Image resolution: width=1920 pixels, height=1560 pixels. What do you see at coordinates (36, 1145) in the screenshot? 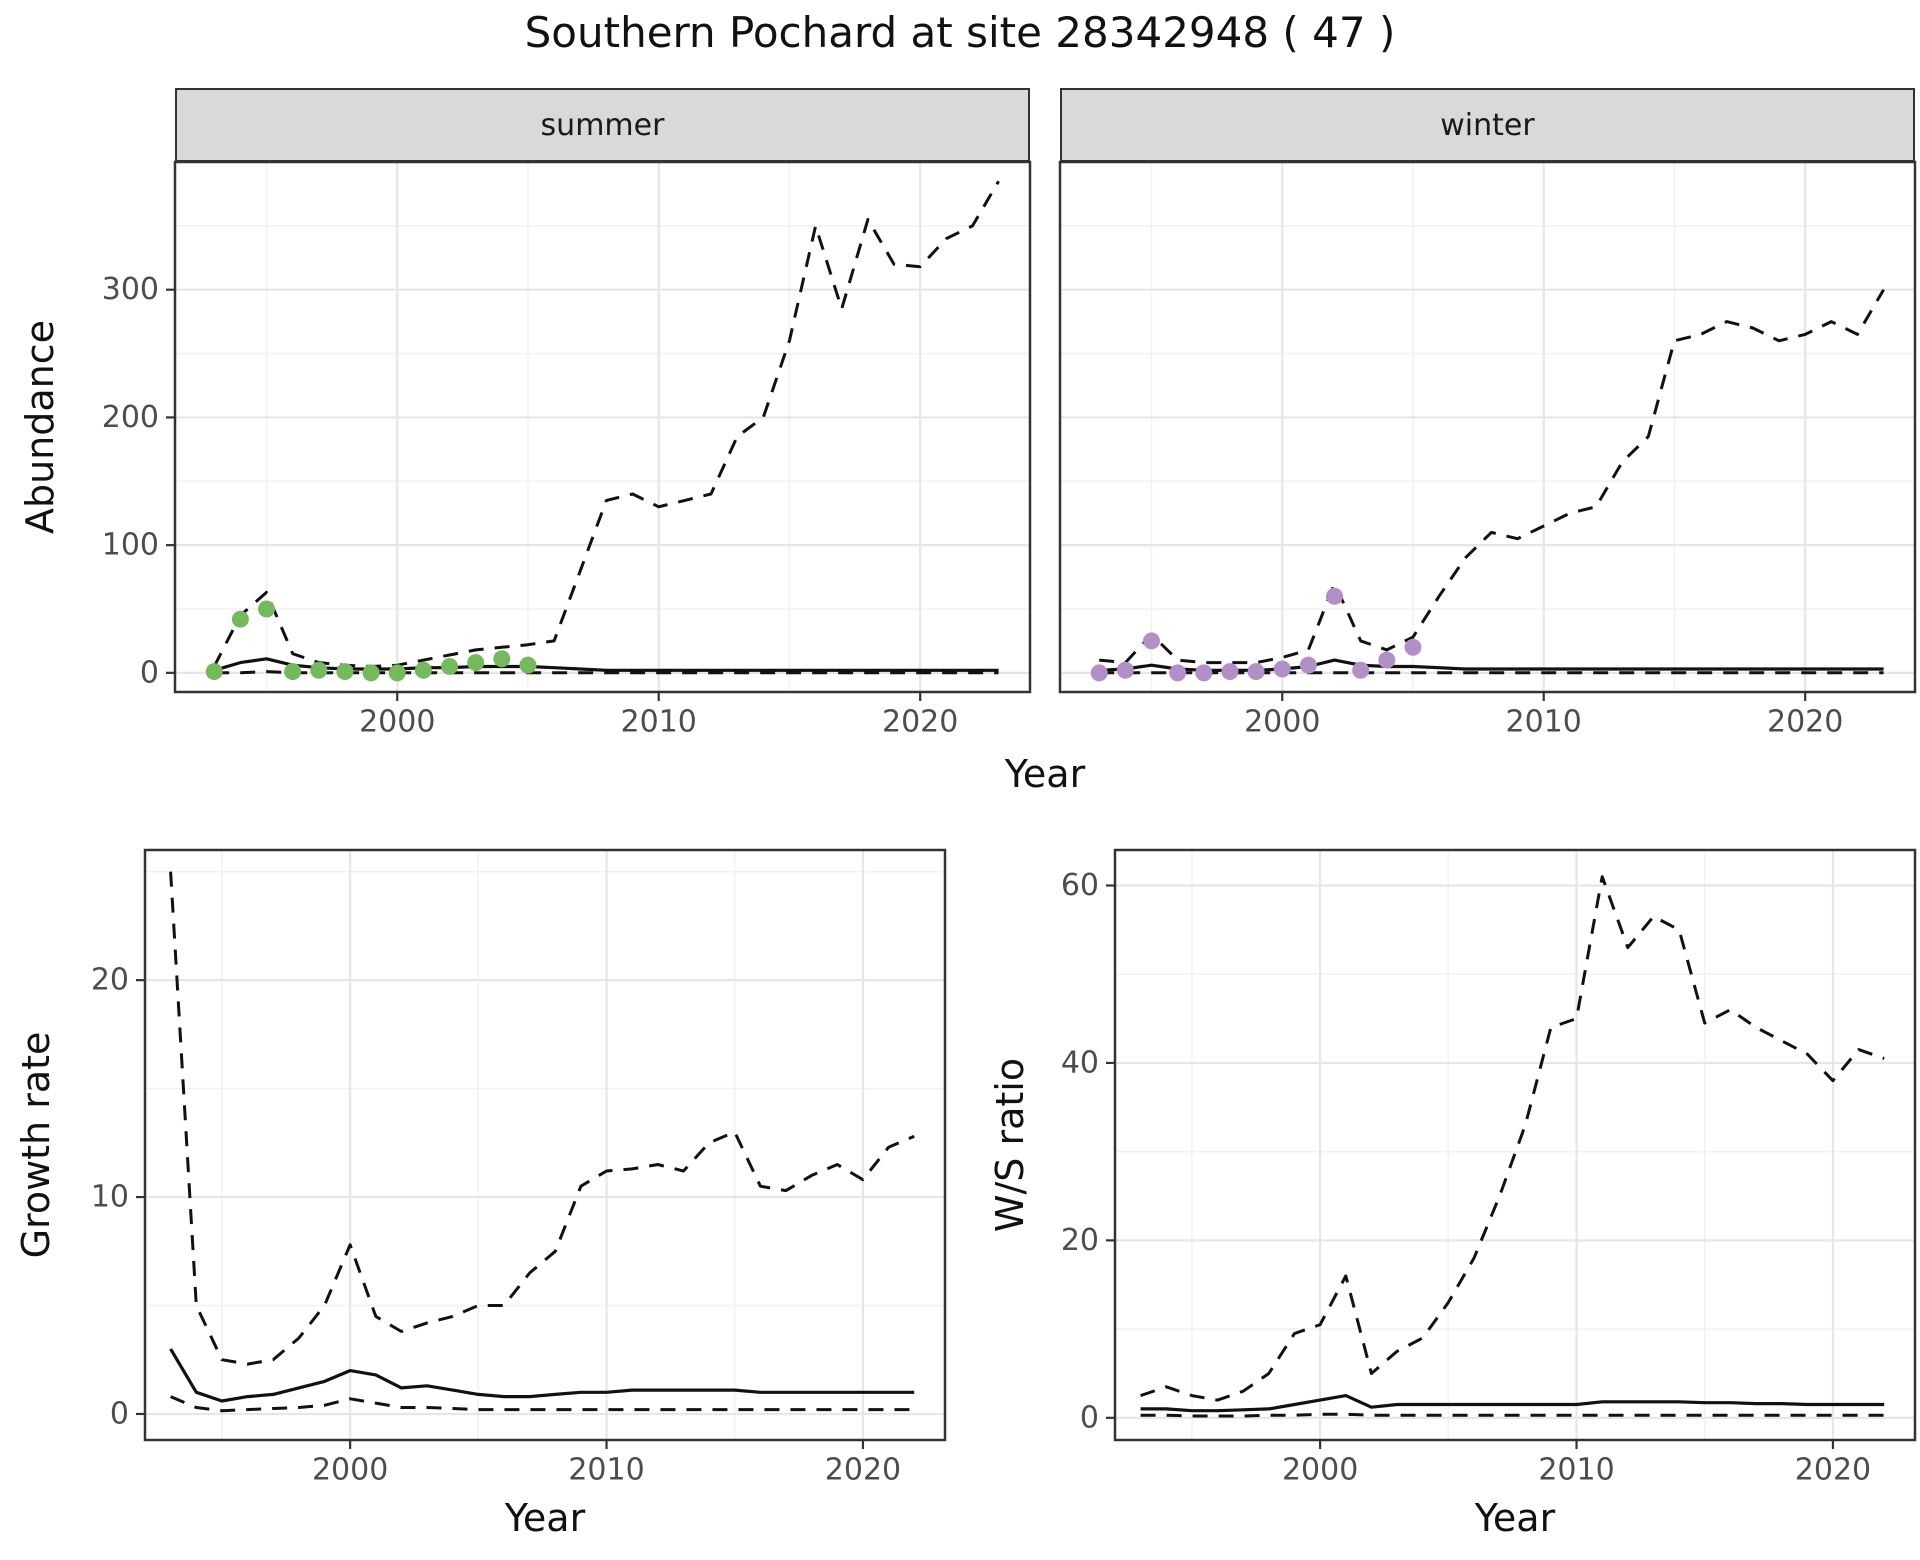
I see `growth-rate-y-axis-label: Growth rate` at bounding box center [36, 1145].